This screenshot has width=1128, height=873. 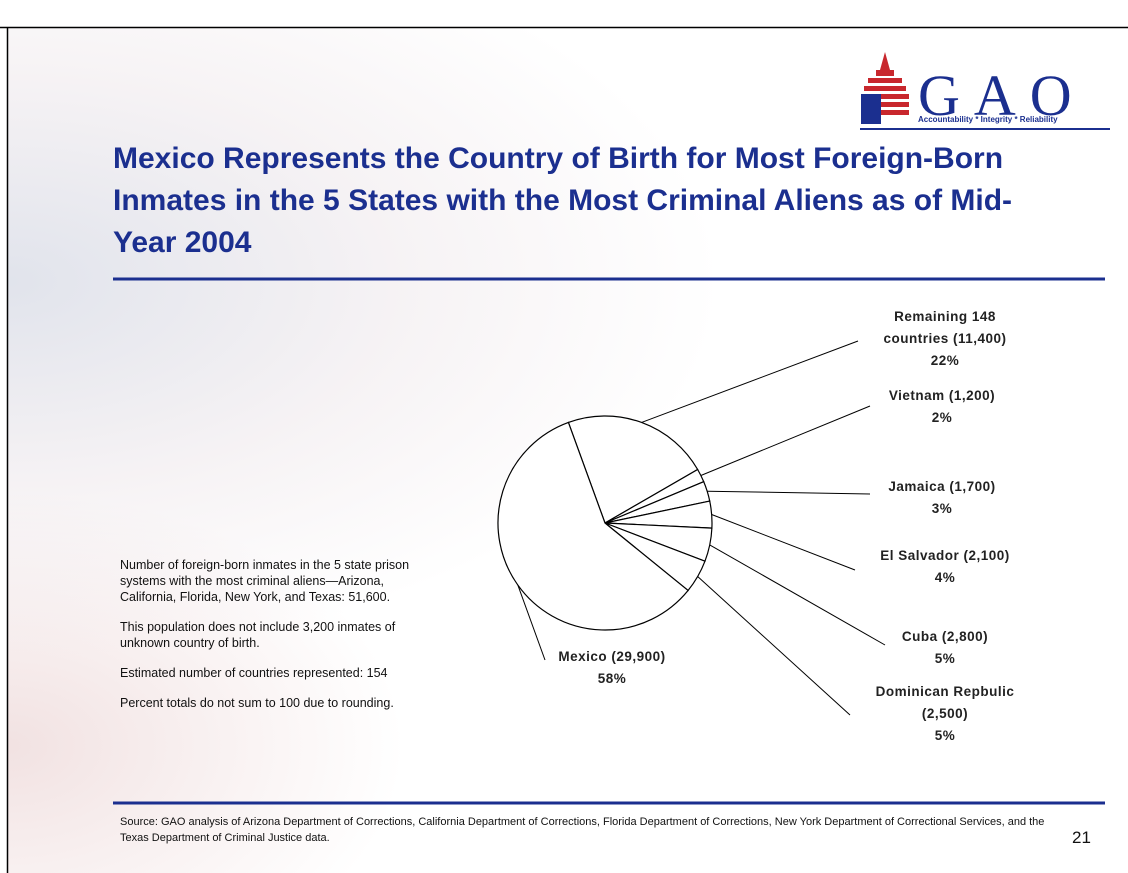 I want to click on slice-label: El Salvador (2,100) 4%, so click(x=945, y=567).